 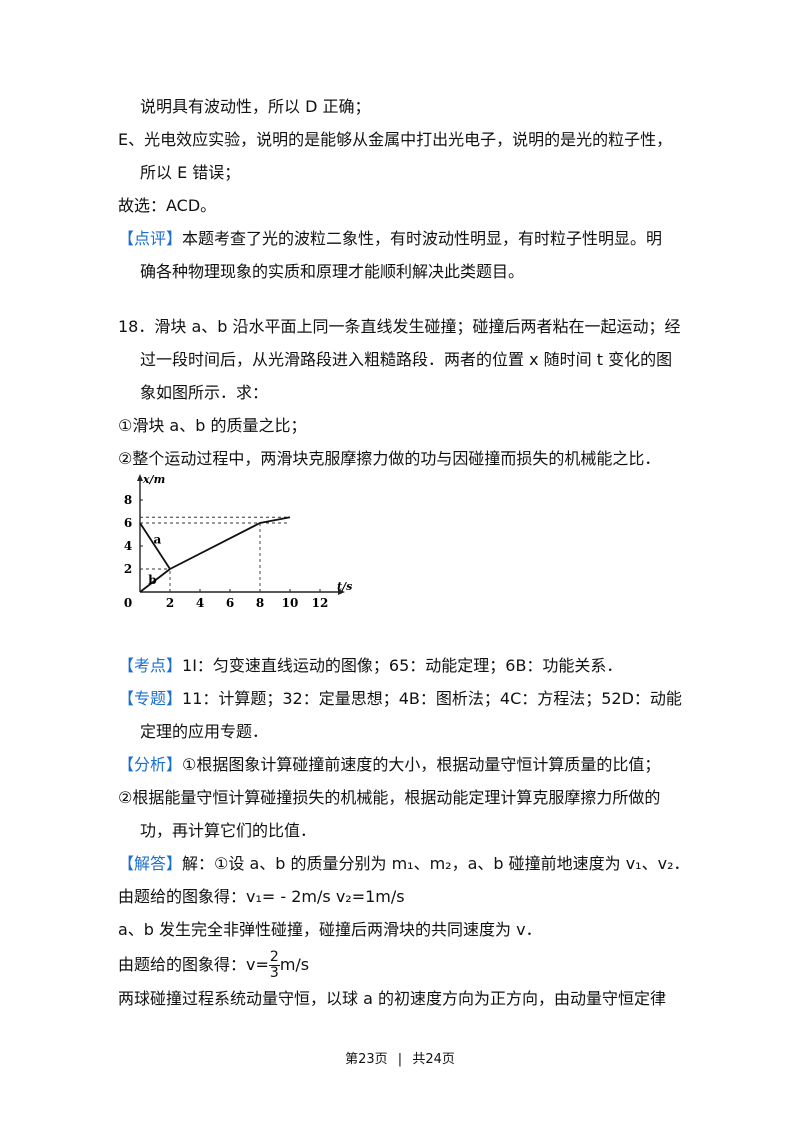 I want to click on y-tick-label: 8, so click(x=128, y=500).